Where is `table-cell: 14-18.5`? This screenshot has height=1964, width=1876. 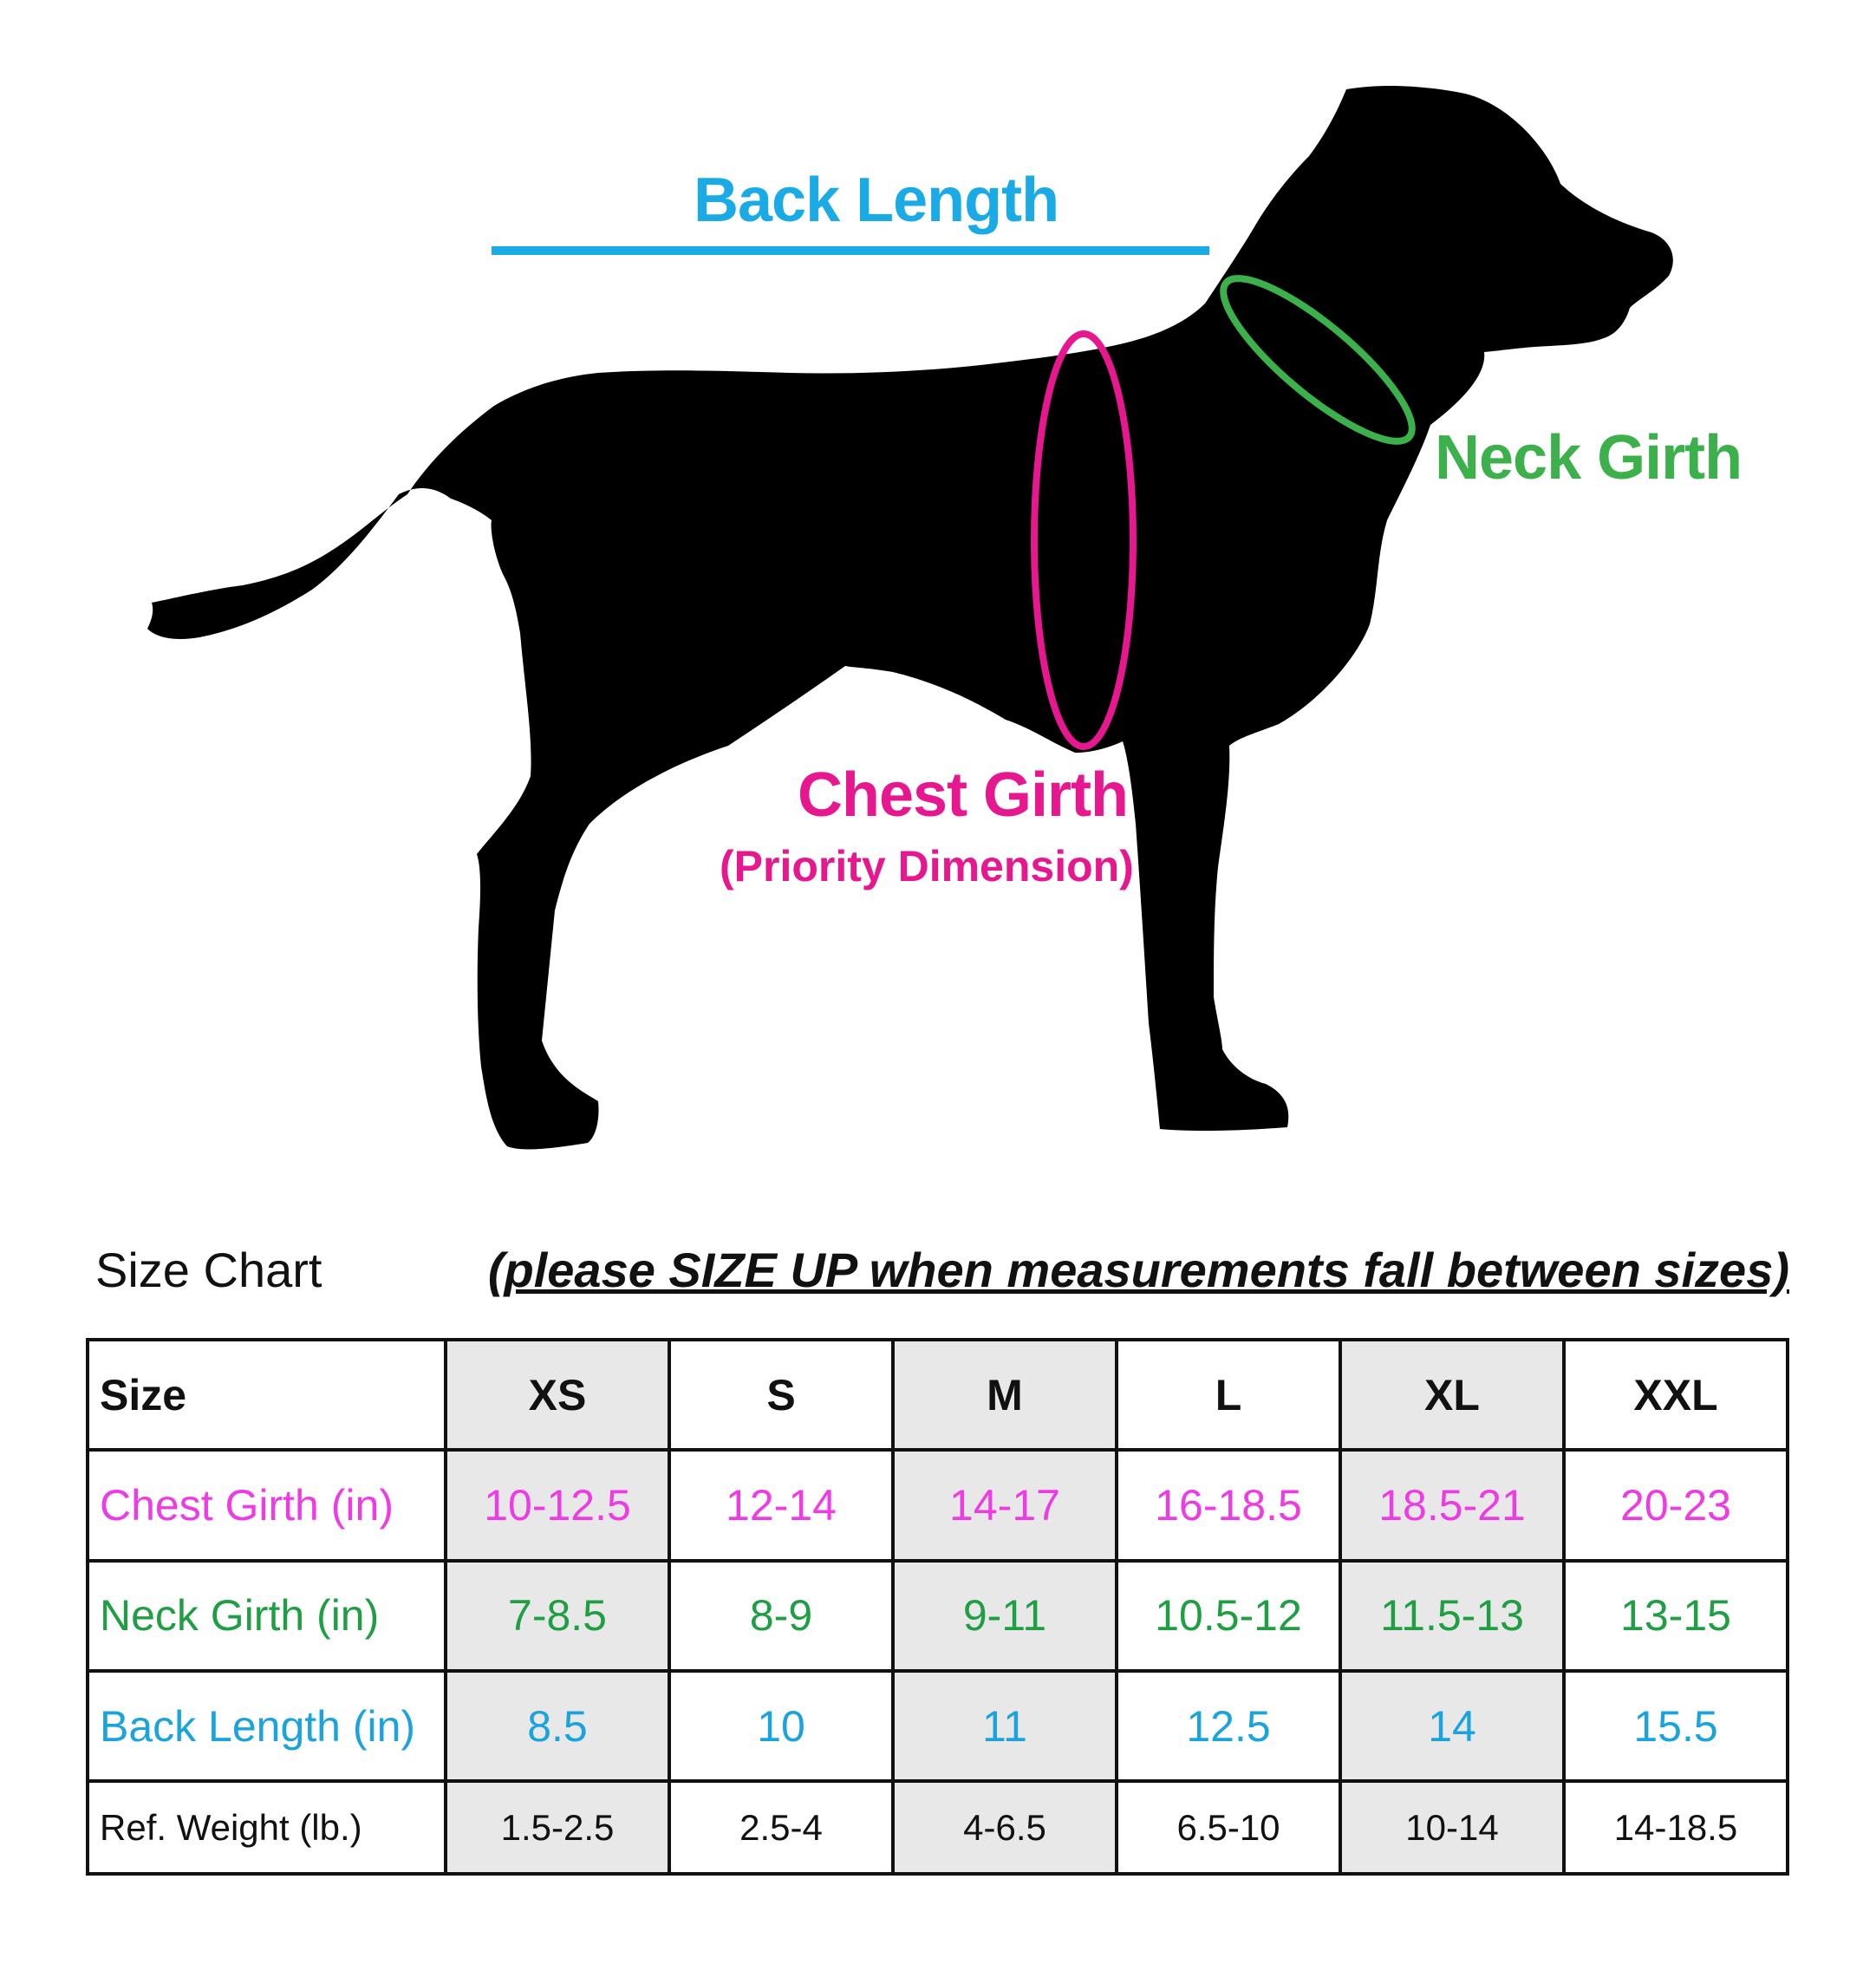
table-cell: 14-18.5 is located at coordinates (1675, 1827).